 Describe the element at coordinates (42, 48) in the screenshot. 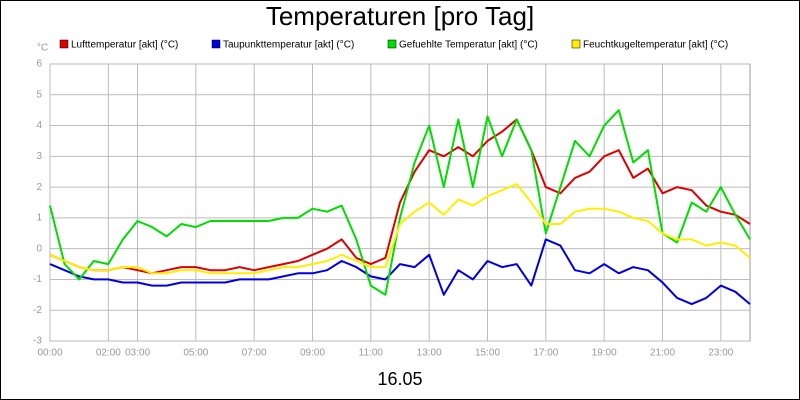

I see `y-unit: °C` at that location.